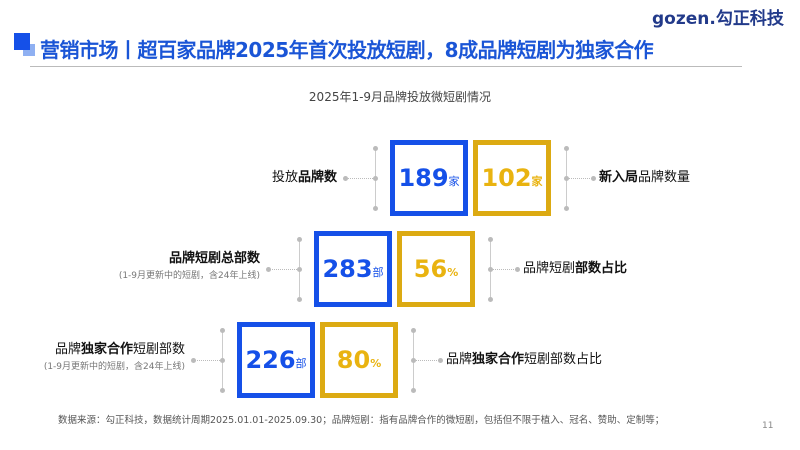 The width and height of the screenshot is (800, 450). I want to click on count-box: 283 部, so click(353, 269).